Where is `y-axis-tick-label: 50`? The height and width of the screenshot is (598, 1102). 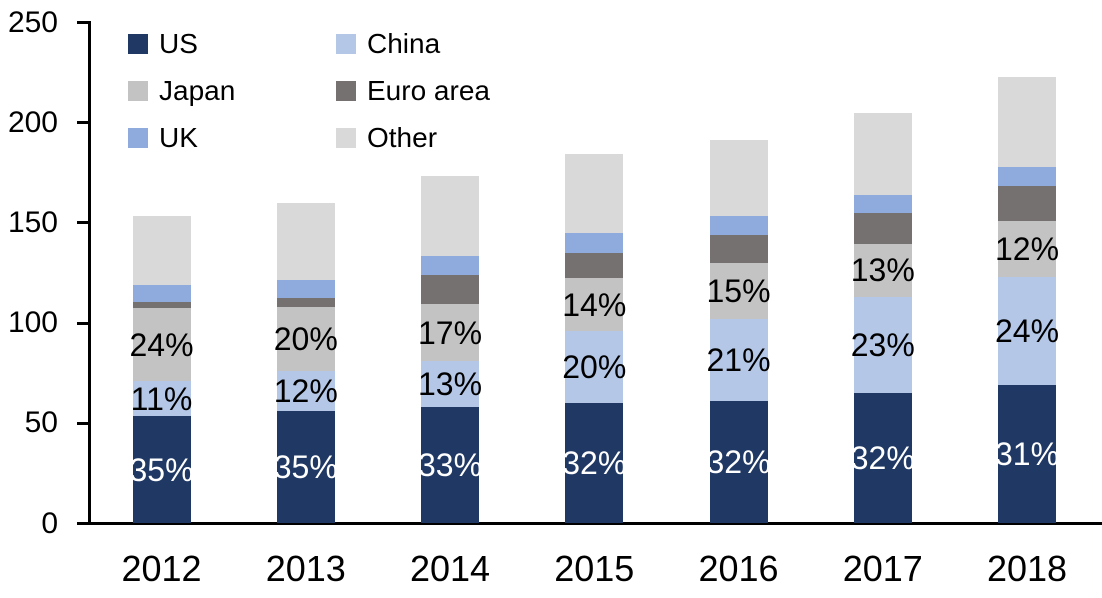
y-axis-tick-label: 50 is located at coordinates (41, 423).